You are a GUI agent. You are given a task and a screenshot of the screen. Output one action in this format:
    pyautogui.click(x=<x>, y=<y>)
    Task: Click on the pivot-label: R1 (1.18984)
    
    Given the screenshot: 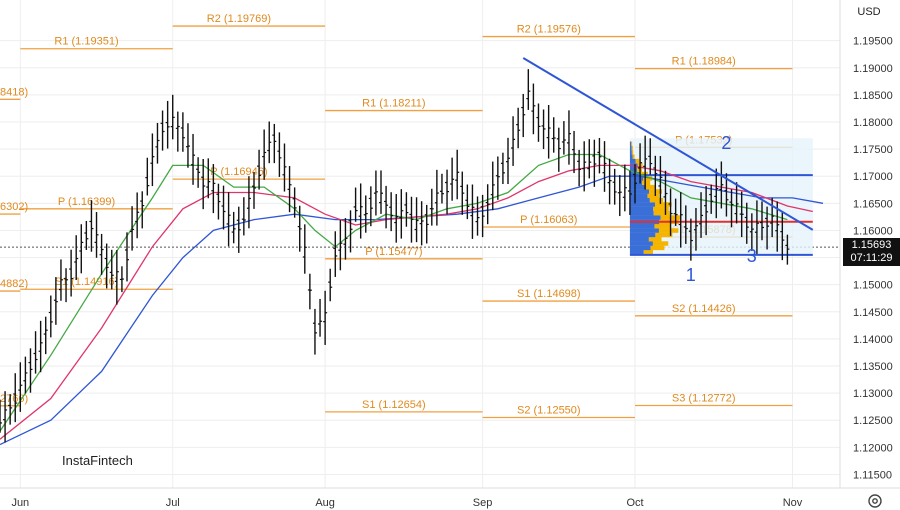 What is the action you would take?
    pyautogui.click(x=704, y=62)
    